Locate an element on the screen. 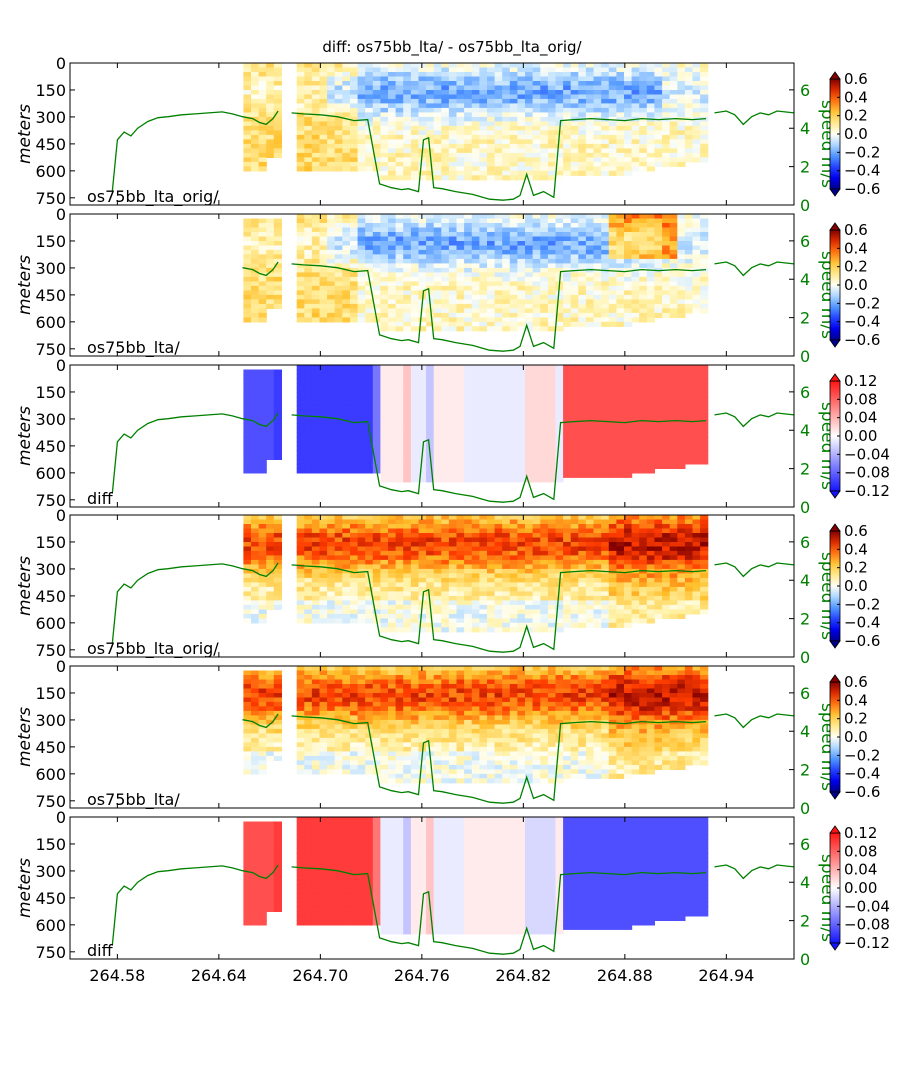  colorbar-tick-label: 0.4 is located at coordinates (856, 248).